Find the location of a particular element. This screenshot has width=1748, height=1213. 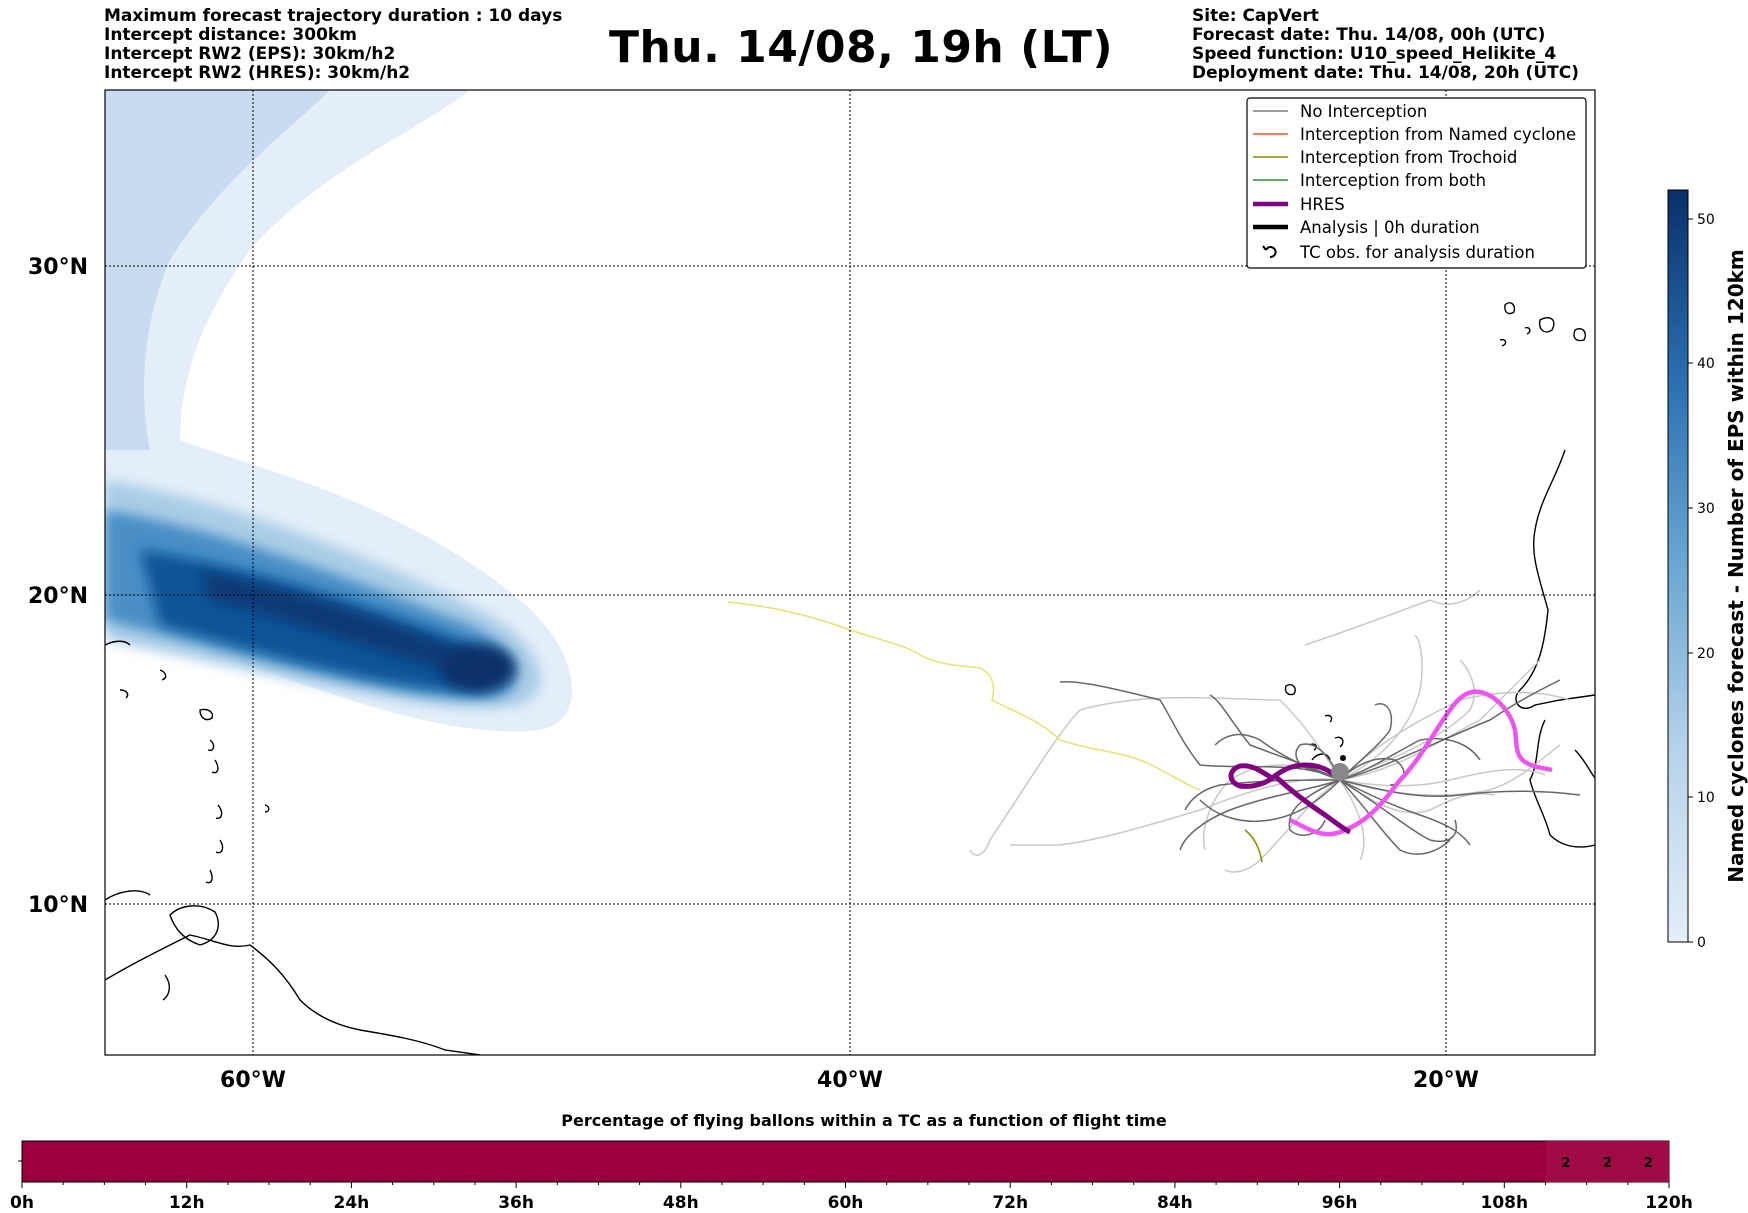

lon-label: 40°W is located at coordinates (850, 1080).